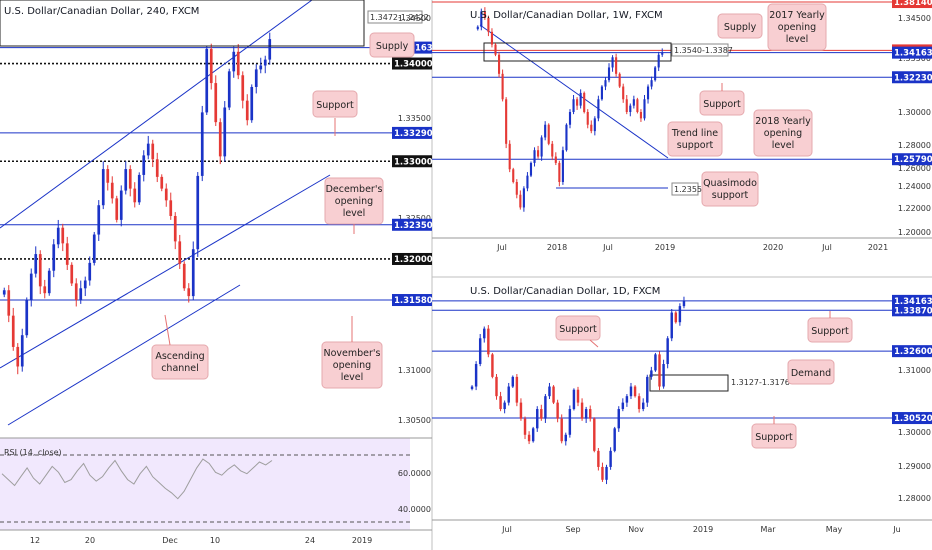 The width and height of the screenshot is (932, 550). What do you see at coordinates (730, 183) in the screenshot?
I see `svg-text: Quasimodo` at bounding box center [730, 183].